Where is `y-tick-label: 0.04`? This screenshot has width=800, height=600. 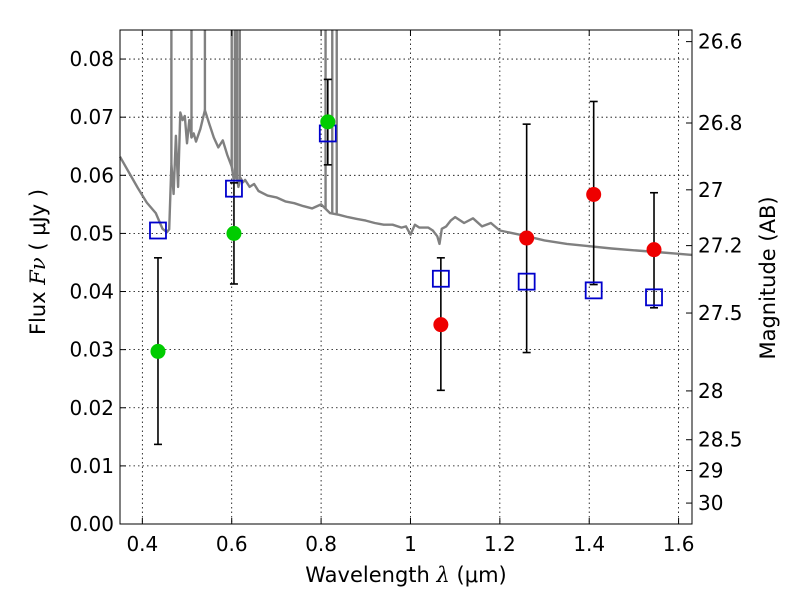 y-tick-label: 0.04 is located at coordinates (91, 292).